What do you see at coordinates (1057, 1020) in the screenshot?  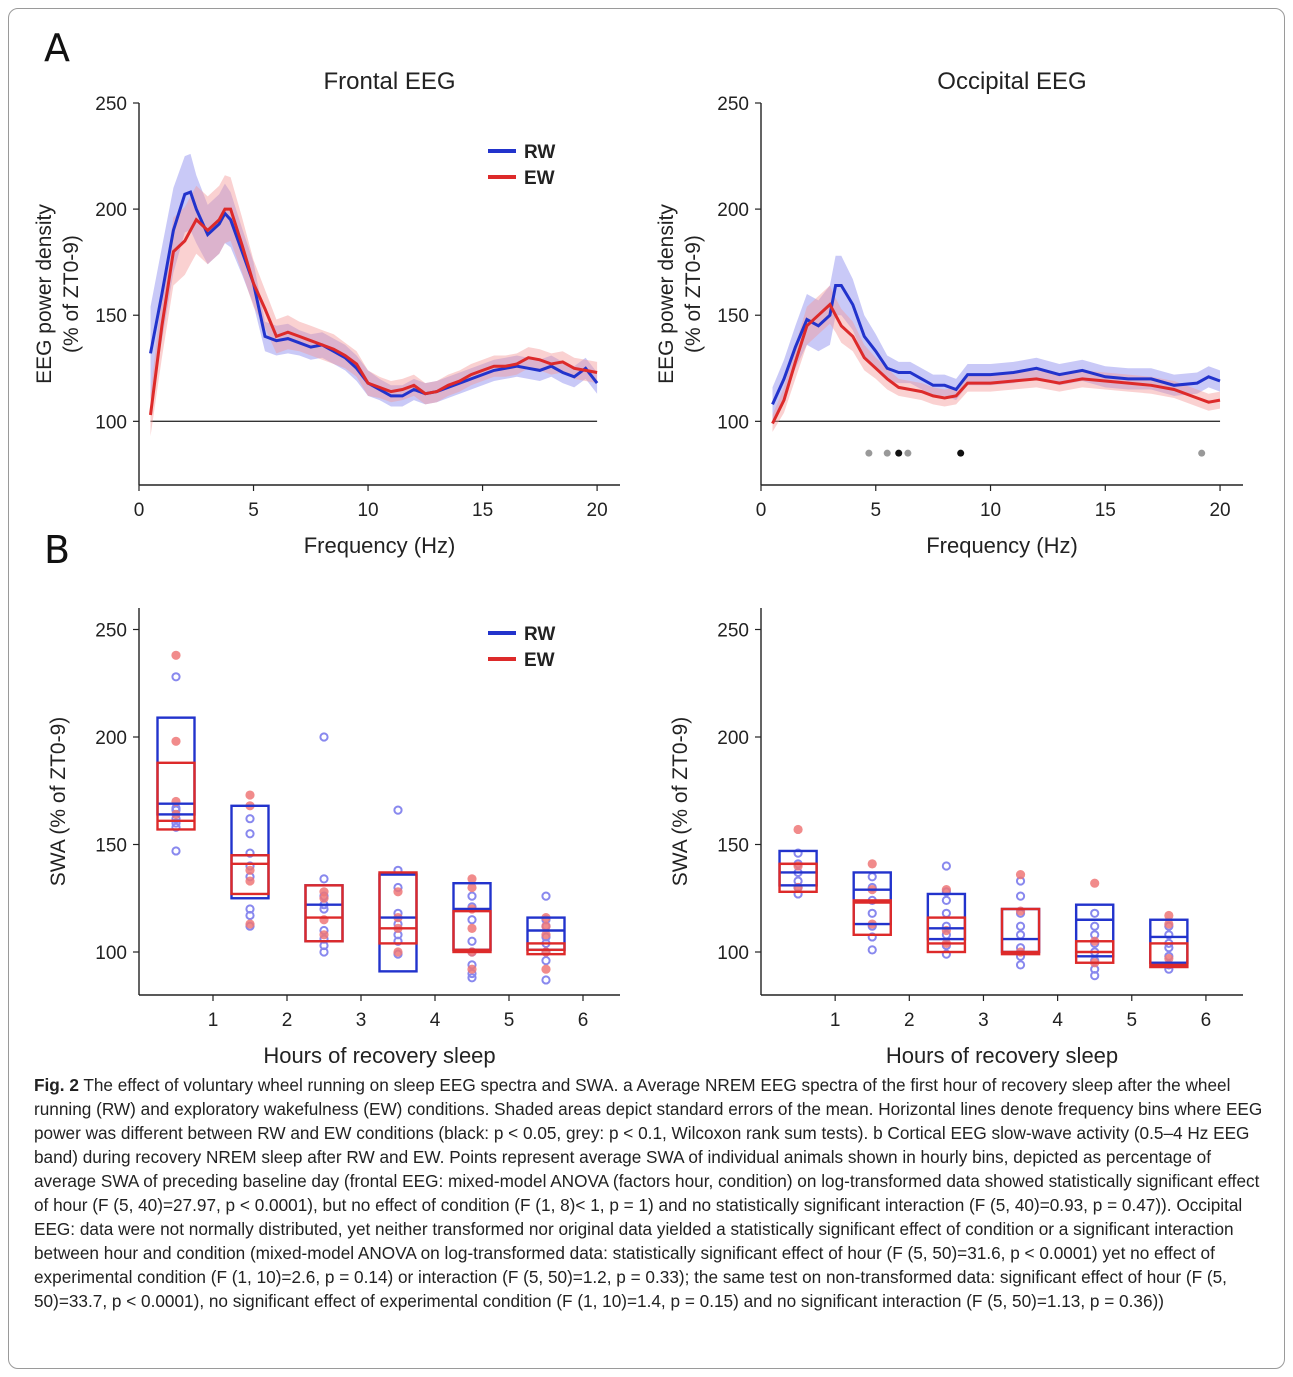 I see `x-tick-label: 4` at bounding box center [1057, 1020].